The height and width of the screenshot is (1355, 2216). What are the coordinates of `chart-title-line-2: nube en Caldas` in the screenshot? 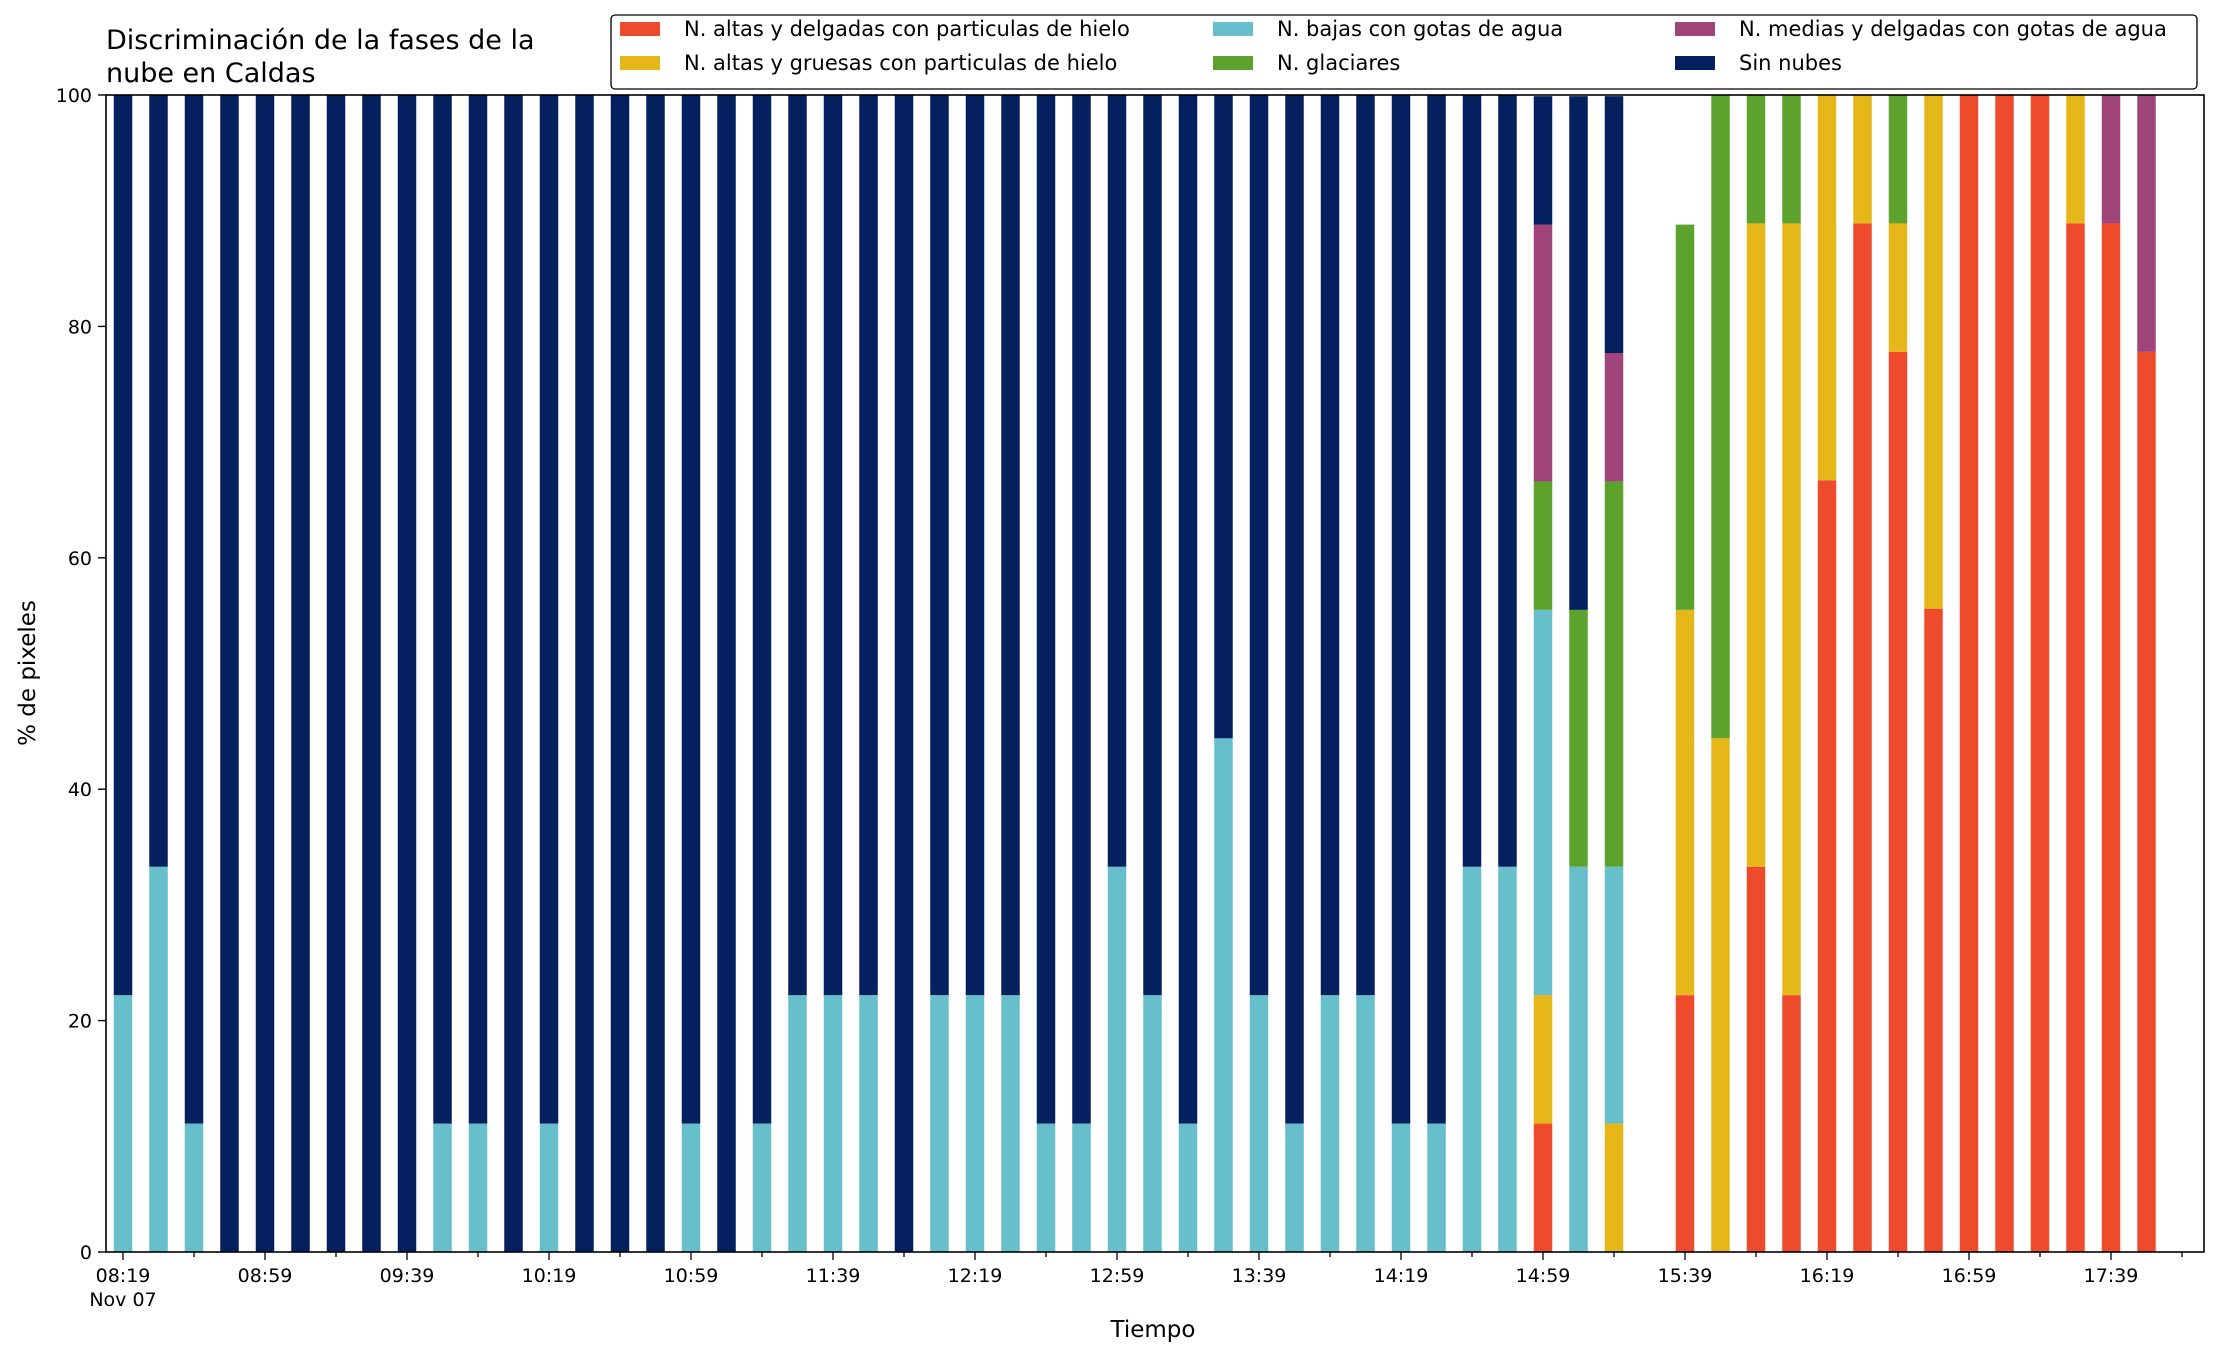 It's located at (211, 73).